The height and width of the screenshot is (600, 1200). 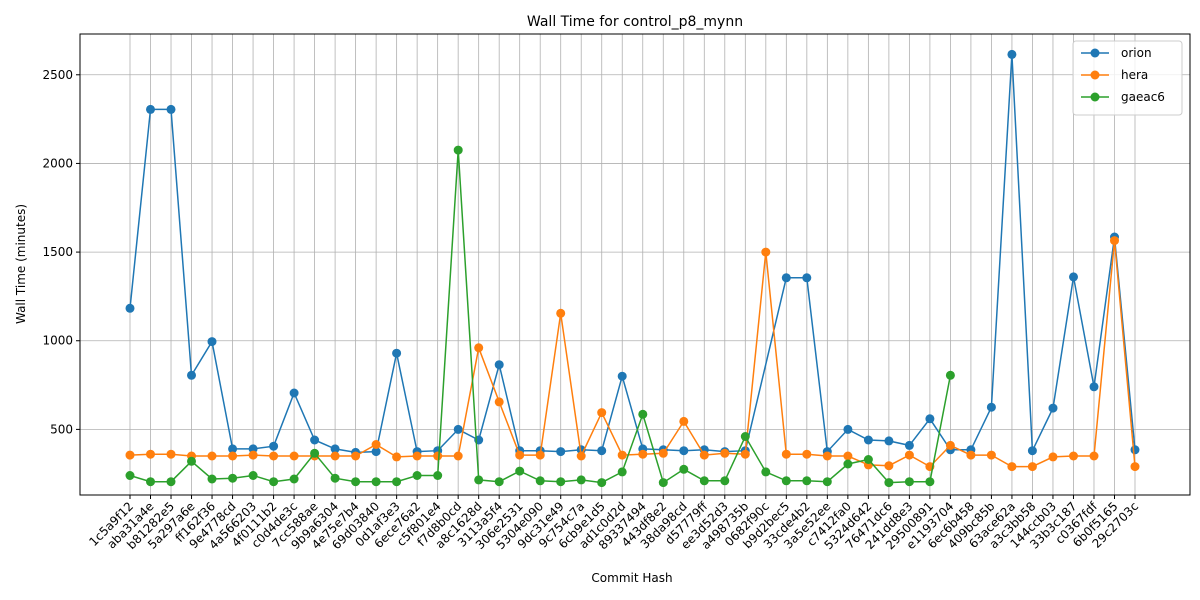 I want to click on y-tick-label: 500, so click(x=61, y=429).